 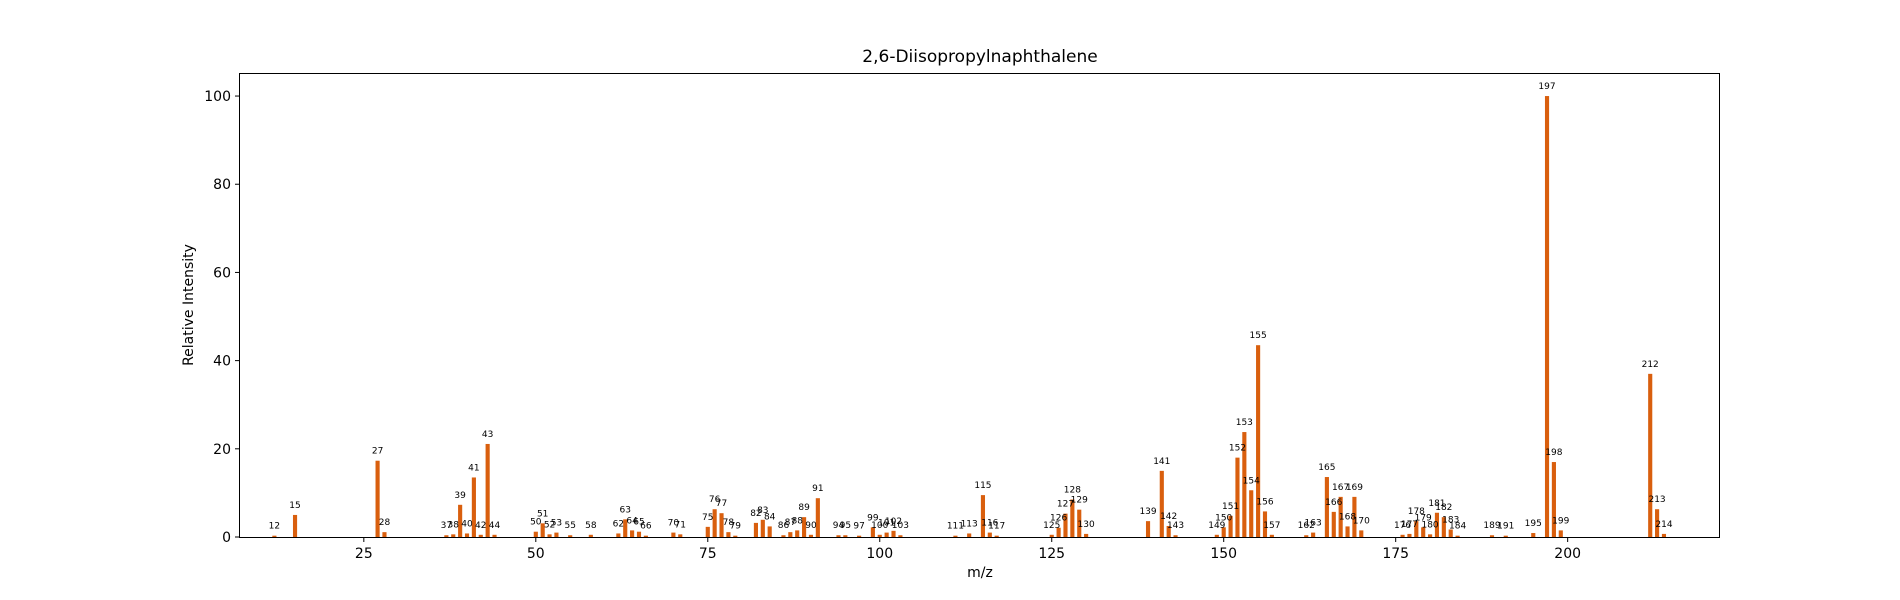 I want to click on peak-label-mz-199: 199, so click(x=1560, y=521).